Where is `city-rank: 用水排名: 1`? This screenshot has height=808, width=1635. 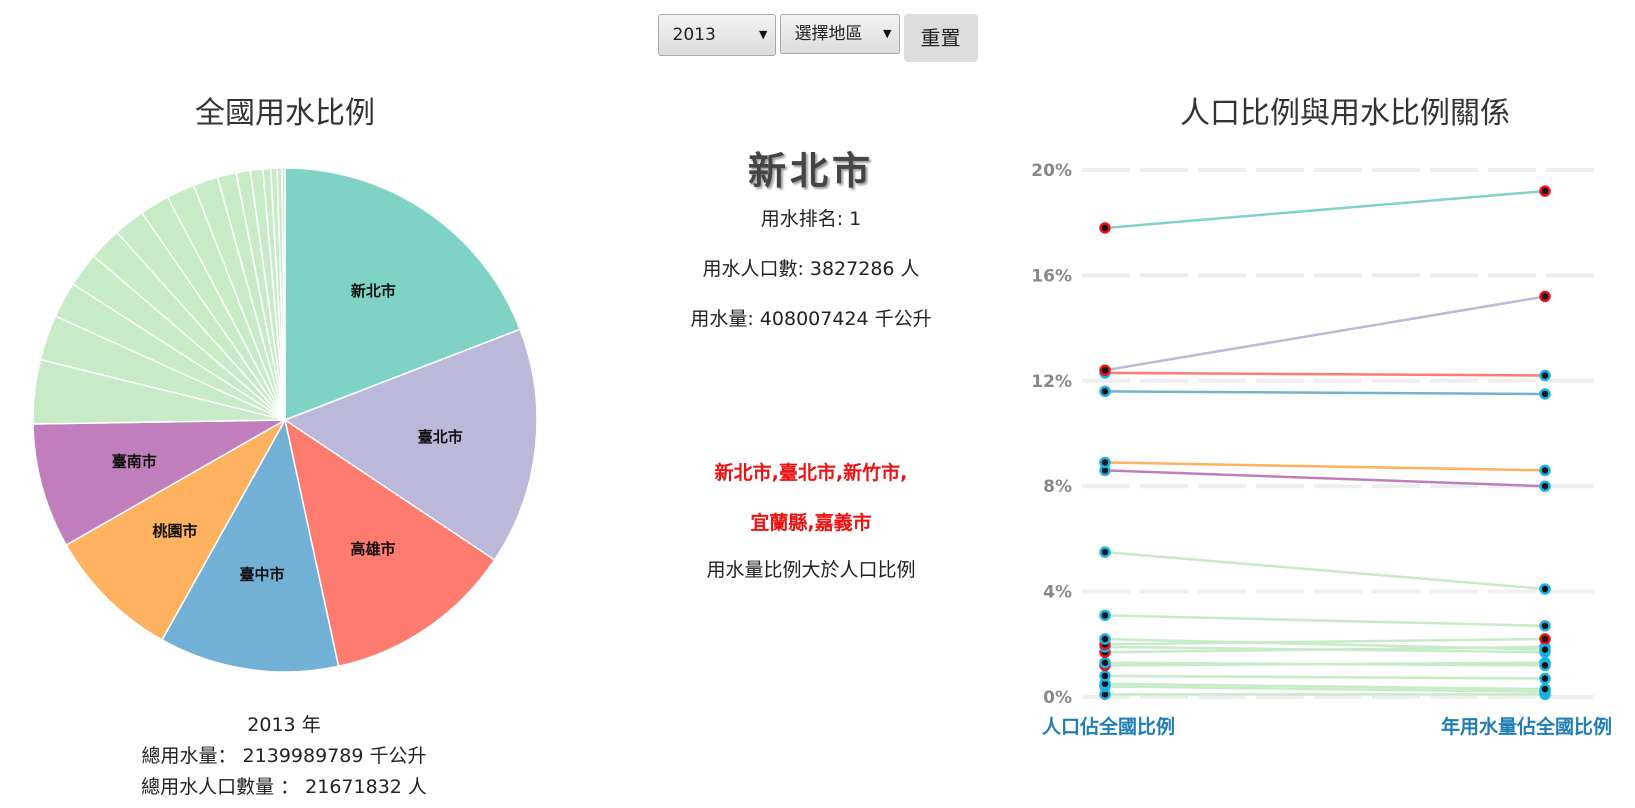
city-rank: 用水排名: 1 is located at coordinates (811, 219).